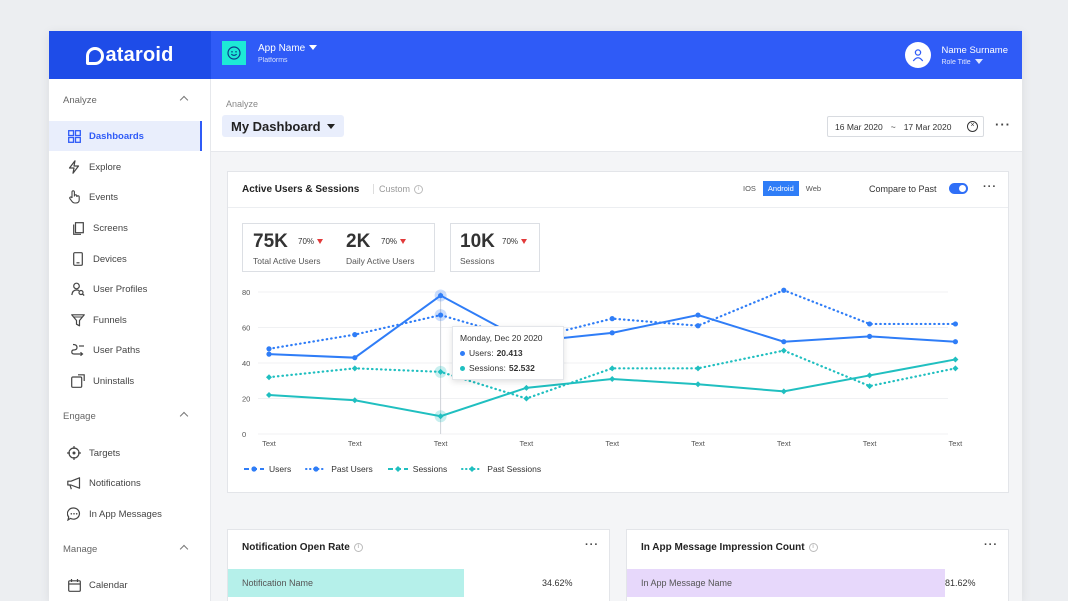  What do you see at coordinates (125, 453) in the screenshot?
I see `sidebar-item-targets: Targets` at bounding box center [125, 453].